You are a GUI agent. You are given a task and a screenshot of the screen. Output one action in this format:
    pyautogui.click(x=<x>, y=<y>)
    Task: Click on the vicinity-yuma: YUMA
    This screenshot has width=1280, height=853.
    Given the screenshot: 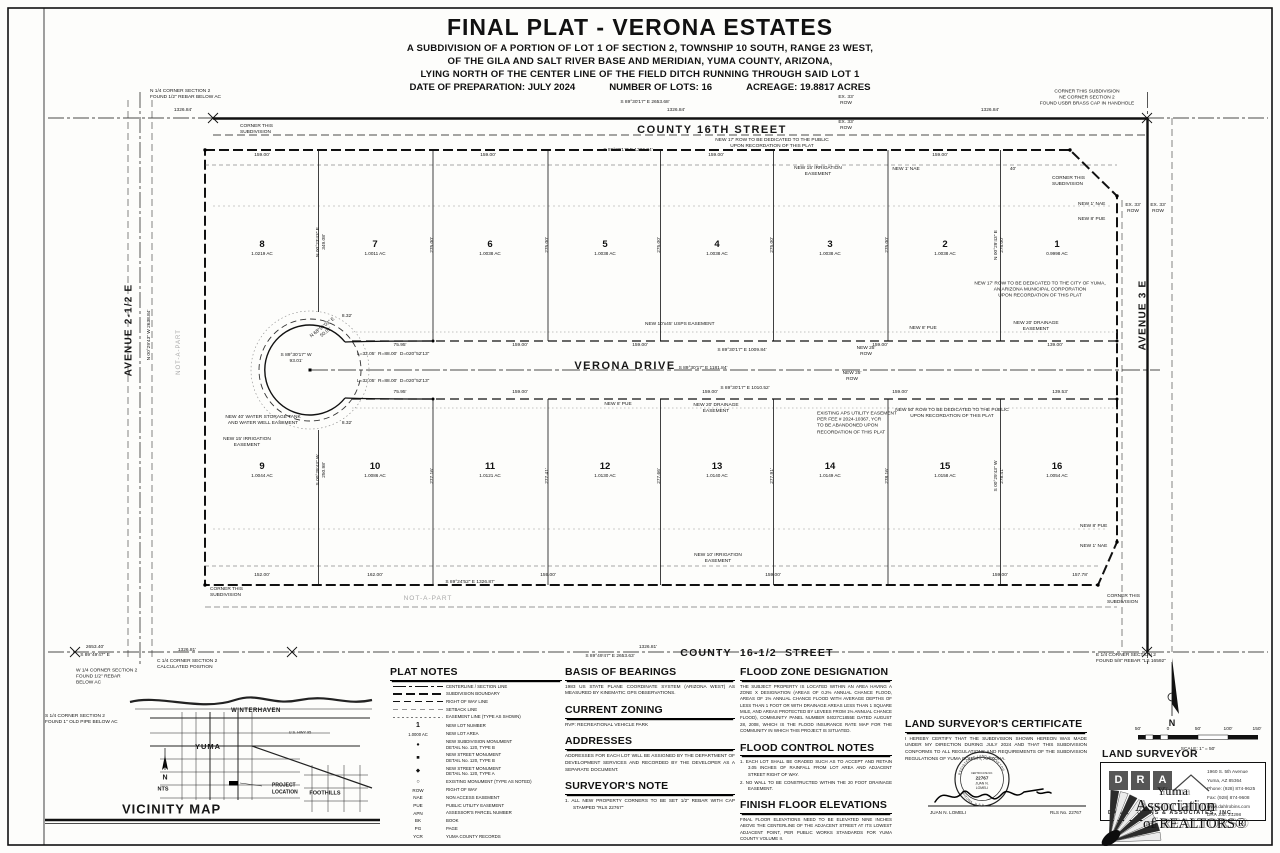 What is the action you would take?
    pyautogui.click(x=208, y=747)
    